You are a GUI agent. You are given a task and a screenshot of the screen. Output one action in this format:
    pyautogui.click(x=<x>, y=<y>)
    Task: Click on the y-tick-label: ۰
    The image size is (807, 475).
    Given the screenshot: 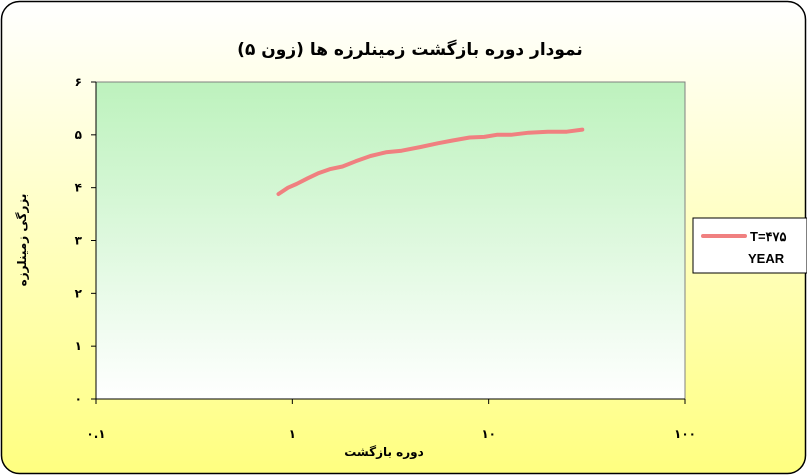 What is the action you would take?
    pyautogui.click(x=78, y=399)
    